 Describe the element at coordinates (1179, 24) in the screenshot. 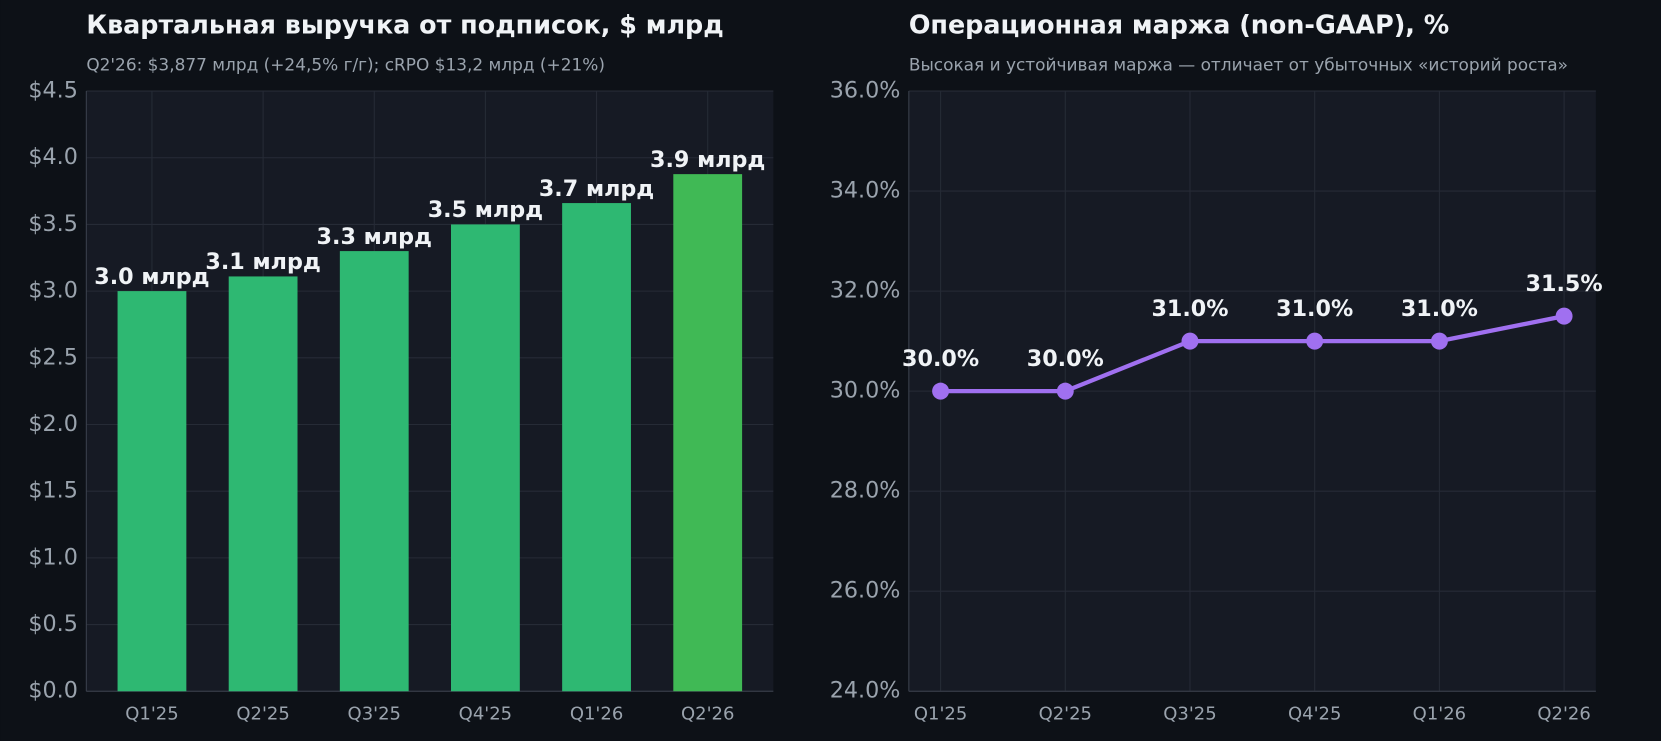

I see `chart-title: Операционная маржа (non-GAAP), %` at that location.